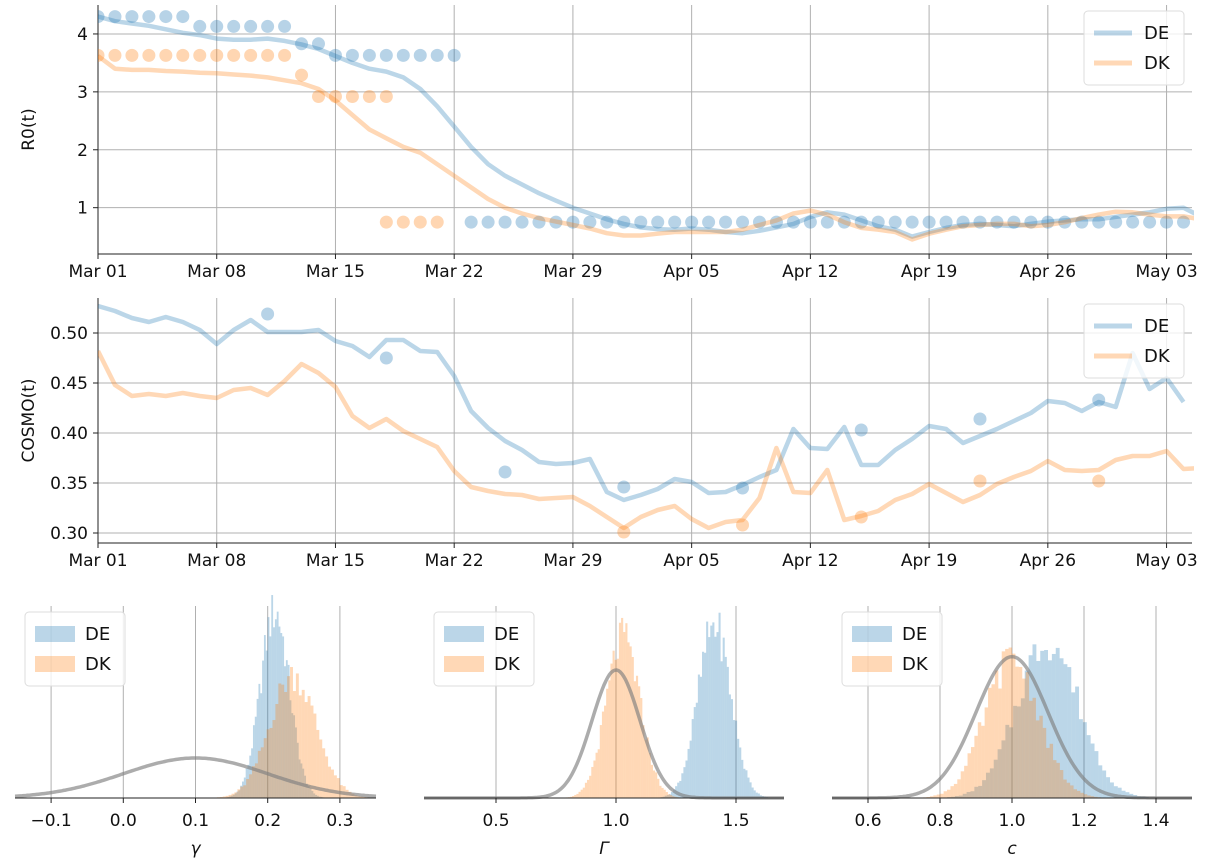 Image resolution: width=1212 pixels, height=861 pixels. What do you see at coordinates (195, 777) in the screenshot?
I see `prior-curve` at bounding box center [195, 777].